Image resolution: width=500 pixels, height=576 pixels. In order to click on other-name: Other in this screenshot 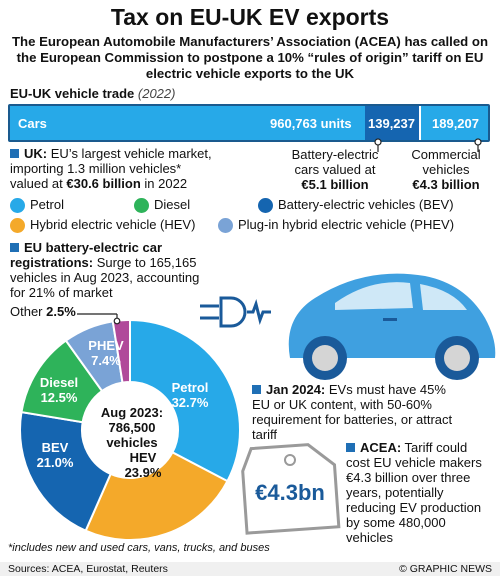, I will do `click(26, 311)`.